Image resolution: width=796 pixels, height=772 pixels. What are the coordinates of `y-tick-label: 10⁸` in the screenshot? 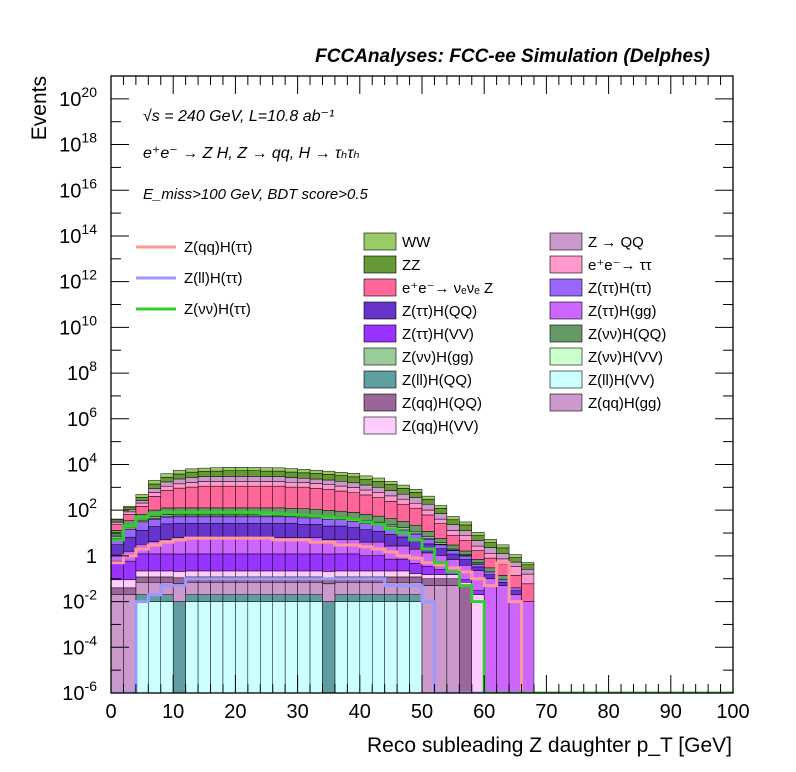 It's located at (82, 371).